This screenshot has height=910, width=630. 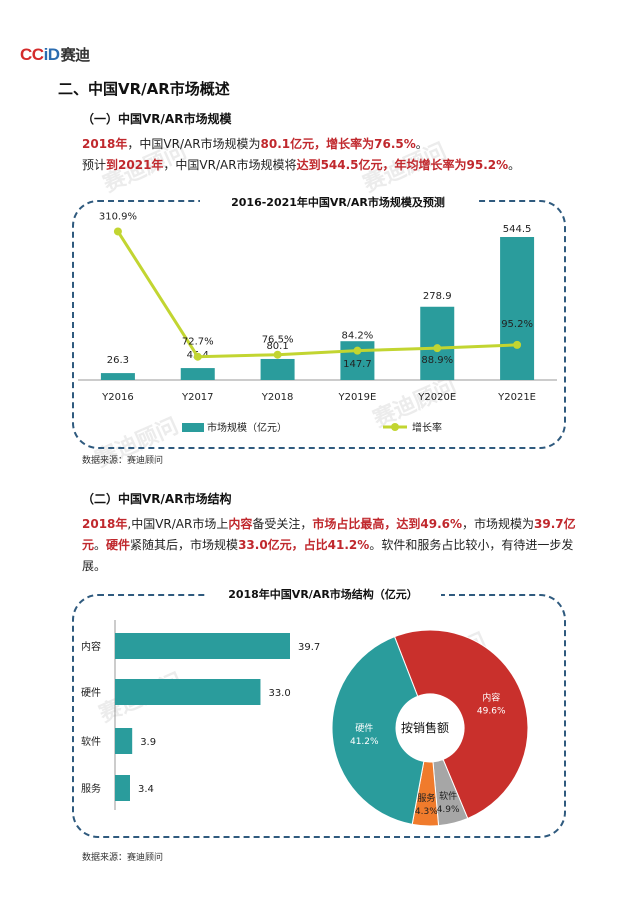 I want to click on brand-logo: CCiD赛迪, so click(x=55, y=54).